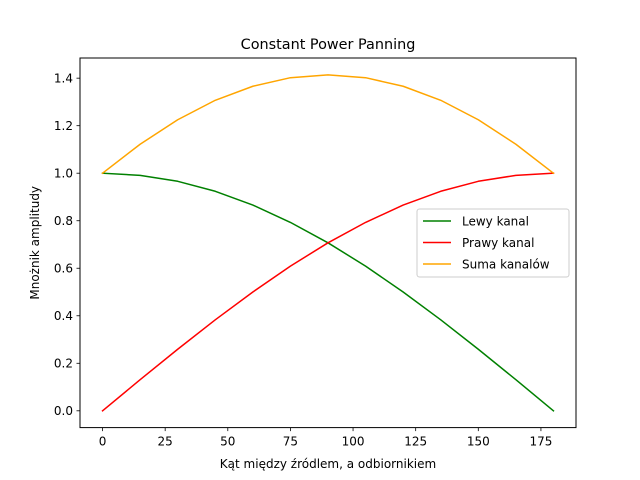  What do you see at coordinates (290, 442) in the screenshot?
I see `x-tick-label: 75` at bounding box center [290, 442].